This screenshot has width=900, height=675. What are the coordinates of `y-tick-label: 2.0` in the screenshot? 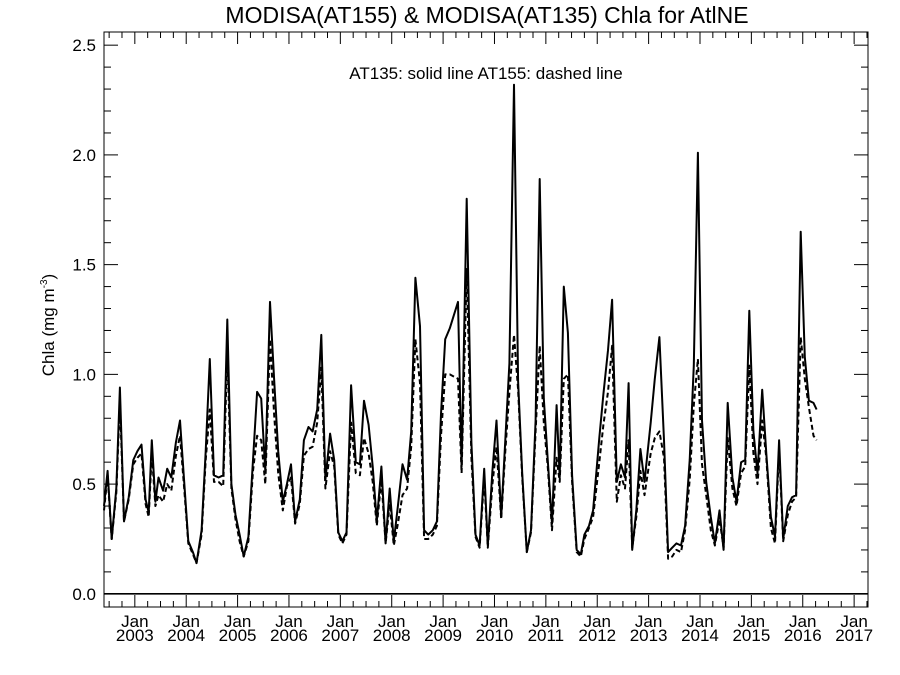 It's located at (84, 155).